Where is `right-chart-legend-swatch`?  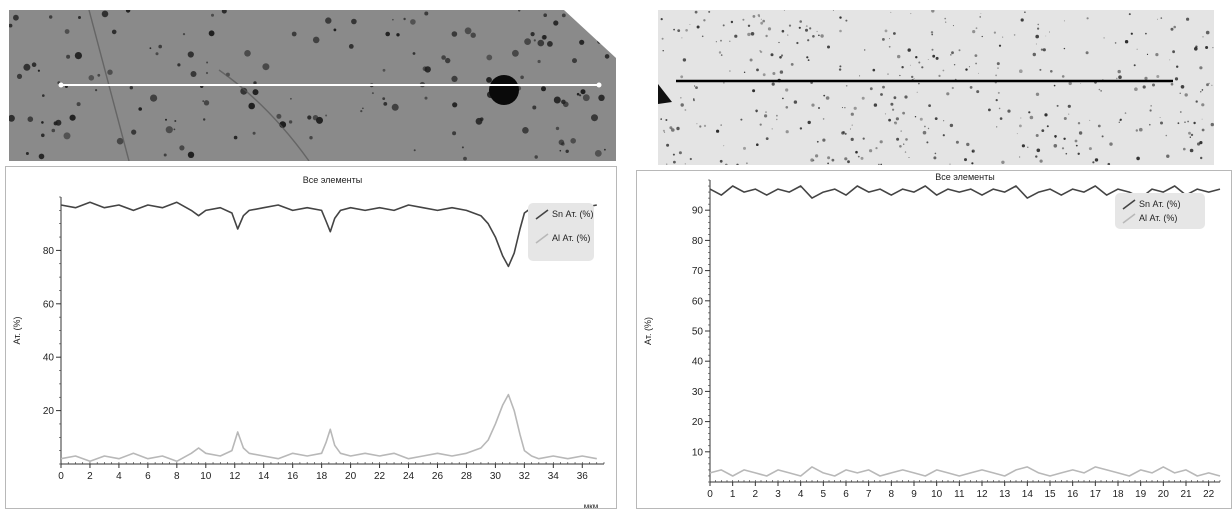 right-chart-legend-swatch is located at coordinates (1129, 204).